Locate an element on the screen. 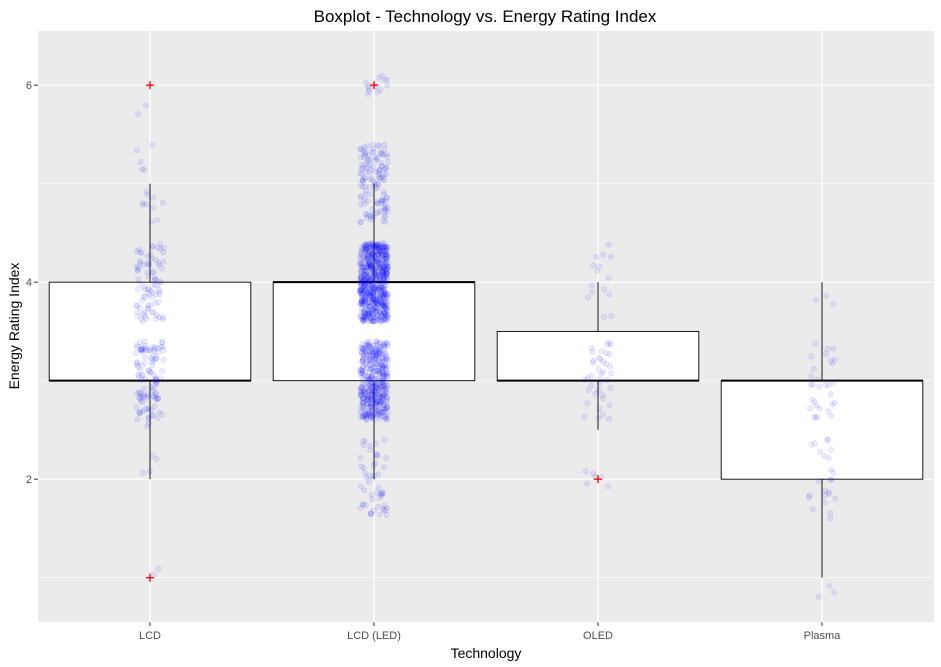 This screenshot has width=941, height=667. box is located at coordinates (598, 356).